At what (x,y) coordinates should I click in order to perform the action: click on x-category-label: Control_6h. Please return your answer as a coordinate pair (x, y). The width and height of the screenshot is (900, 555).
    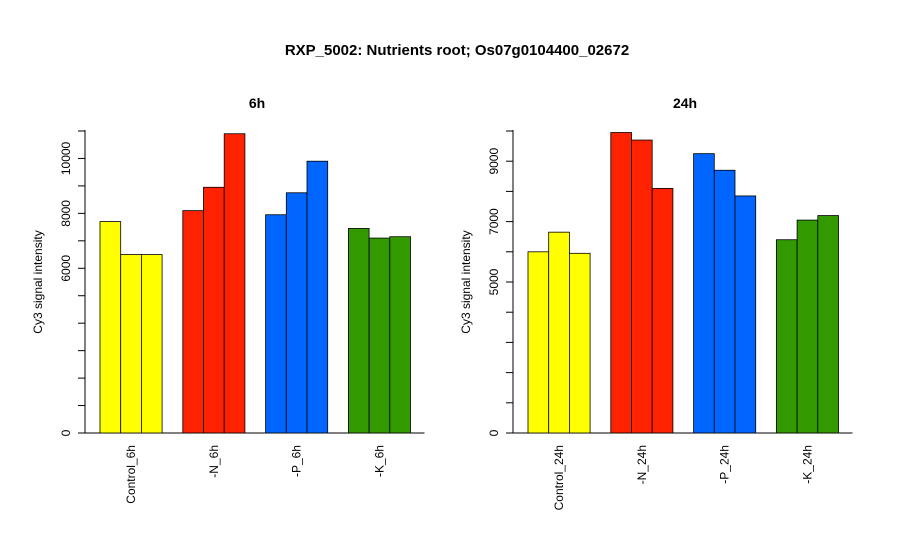
    Looking at the image, I should click on (131, 474).